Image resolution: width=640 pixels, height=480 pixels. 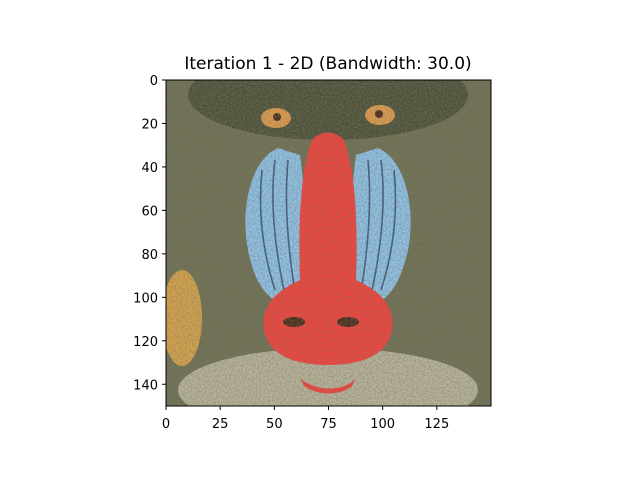 What do you see at coordinates (328, 424) in the screenshot?
I see `x-tick-label: 75` at bounding box center [328, 424].